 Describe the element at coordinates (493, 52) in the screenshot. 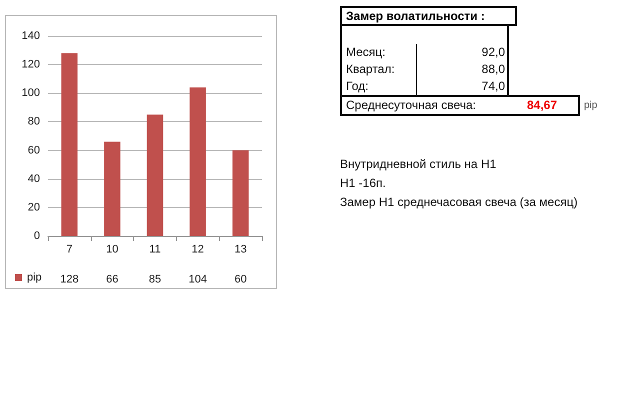

I see `text: 92,0` at that location.